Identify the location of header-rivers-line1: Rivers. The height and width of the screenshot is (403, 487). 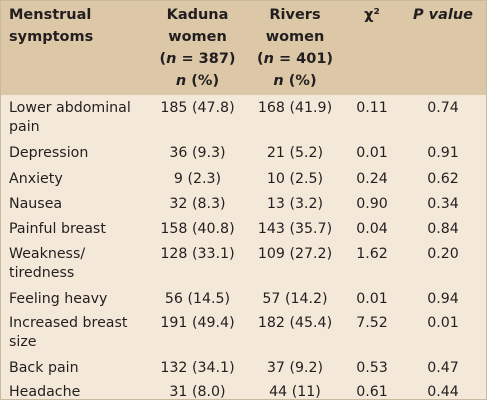
(295, 15).